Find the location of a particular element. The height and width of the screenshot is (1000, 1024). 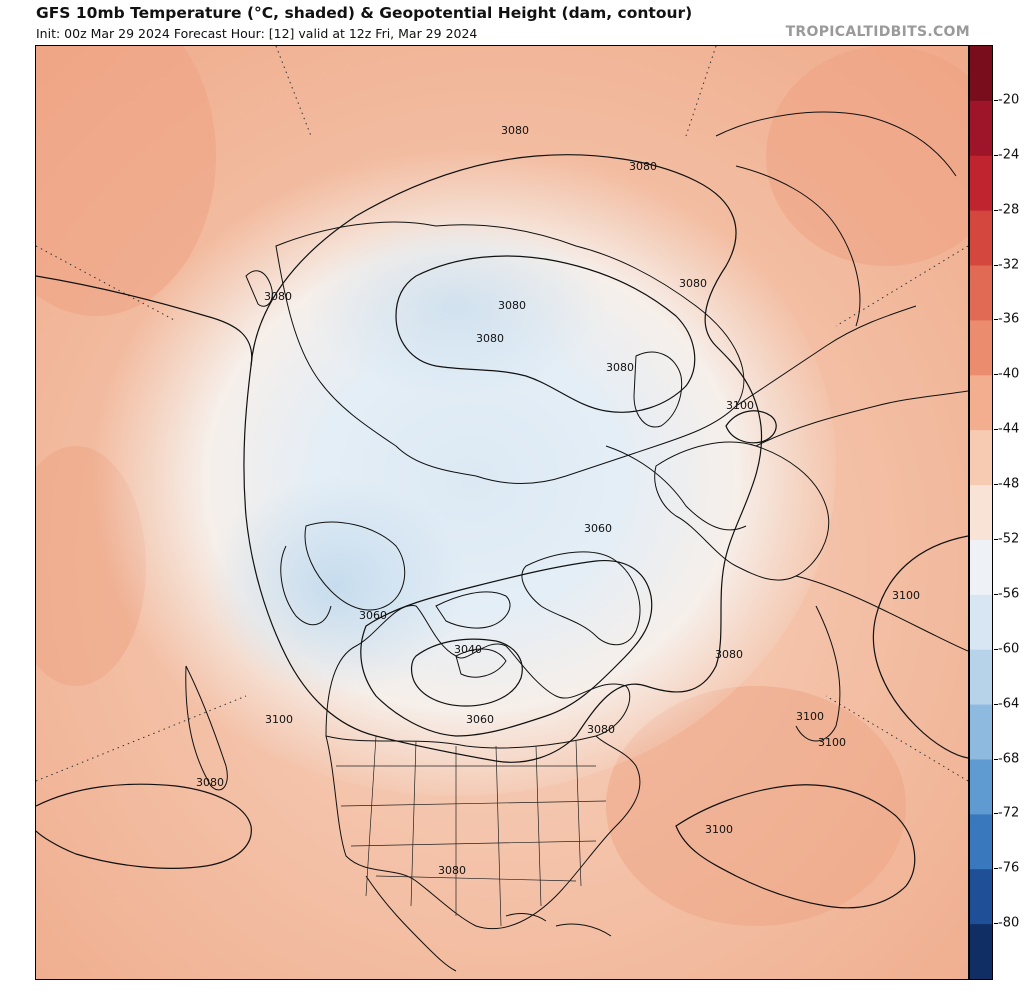

colorbar-label: -80 is located at coordinates (1009, 923).